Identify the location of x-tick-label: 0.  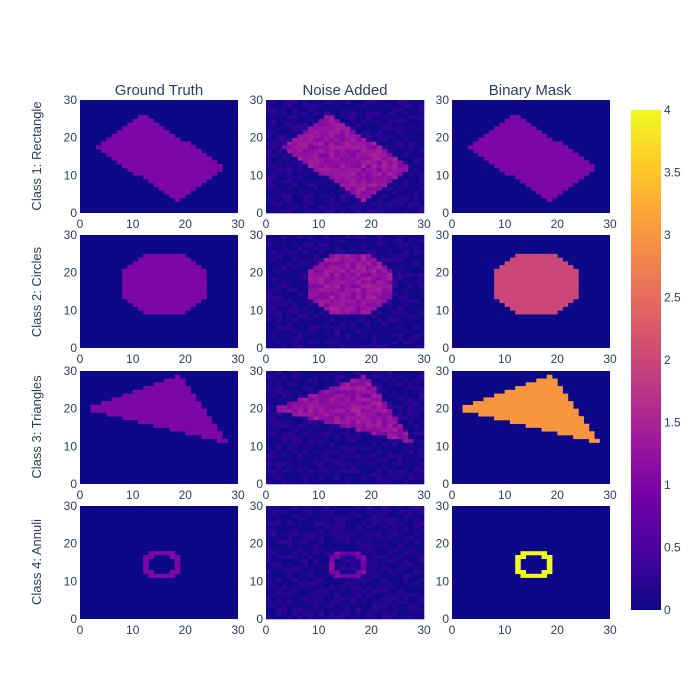
(266, 224).